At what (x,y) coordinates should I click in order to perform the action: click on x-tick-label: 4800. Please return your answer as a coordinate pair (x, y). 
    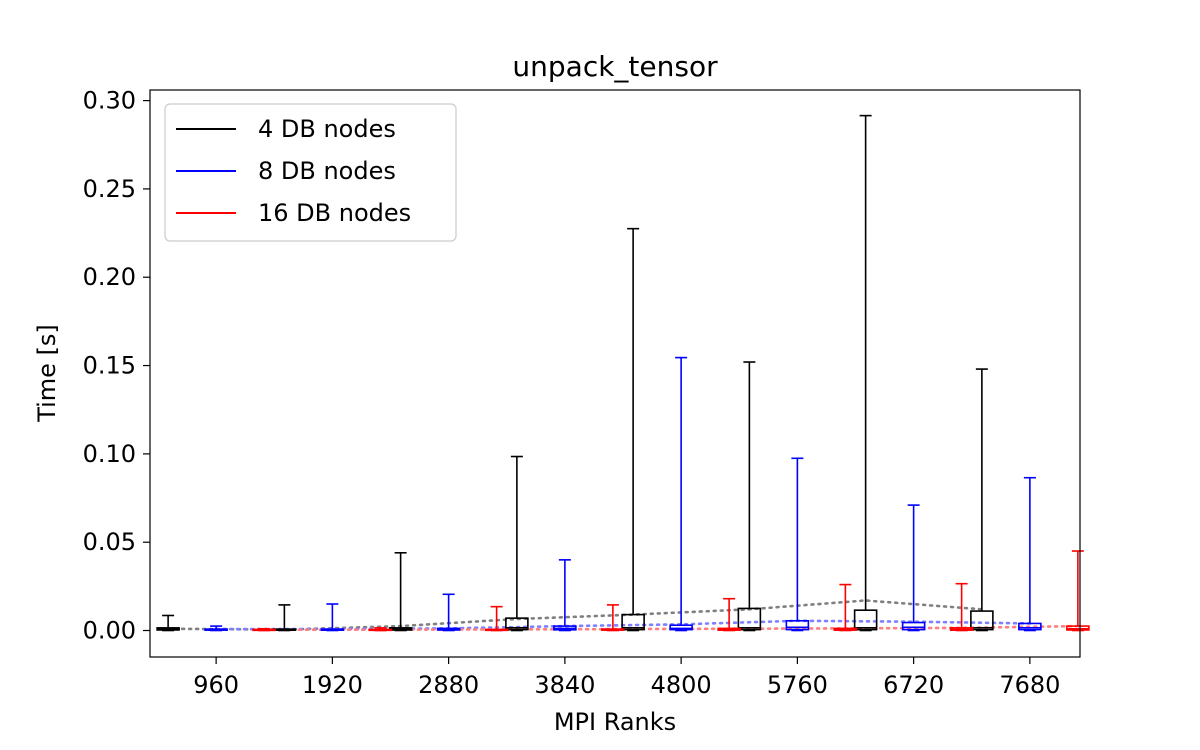
    Looking at the image, I should click on (681, 685).